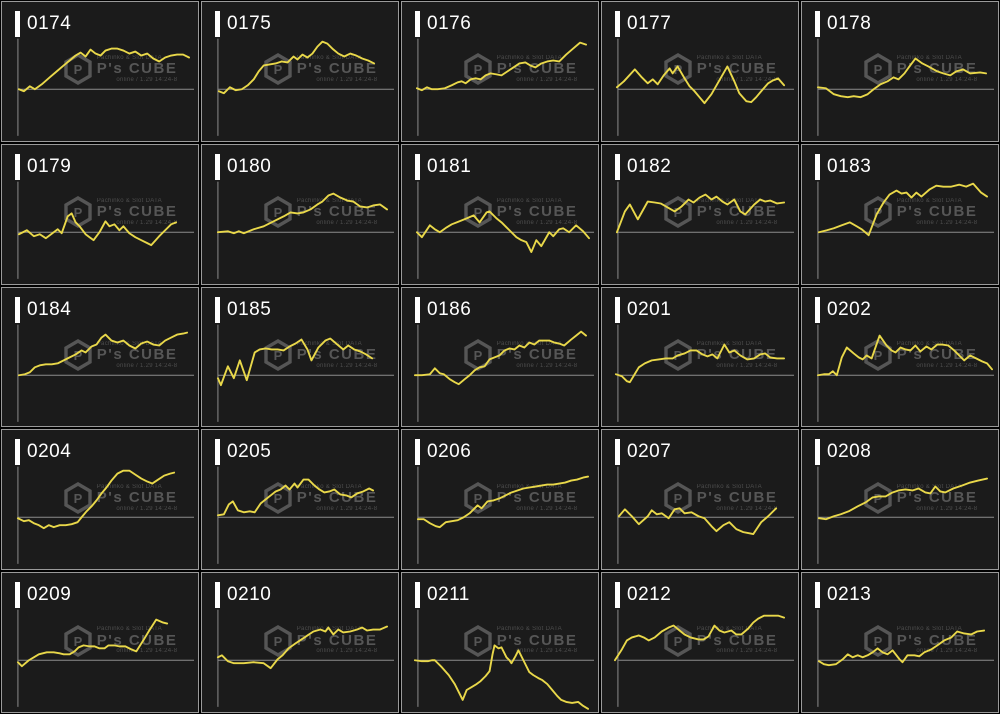 This screenshot has width=1000, height=714. Describe the element at coordinates (43, 309) in the screenshot. I see `panel-header: 0184` at that location.